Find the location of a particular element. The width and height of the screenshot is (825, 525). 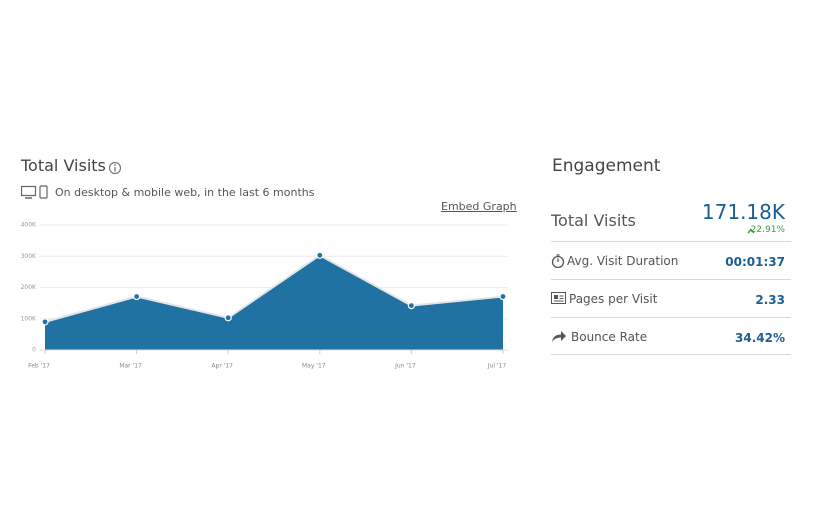

x-tick-label: Jul '17 is located at coordinates (497, 366).